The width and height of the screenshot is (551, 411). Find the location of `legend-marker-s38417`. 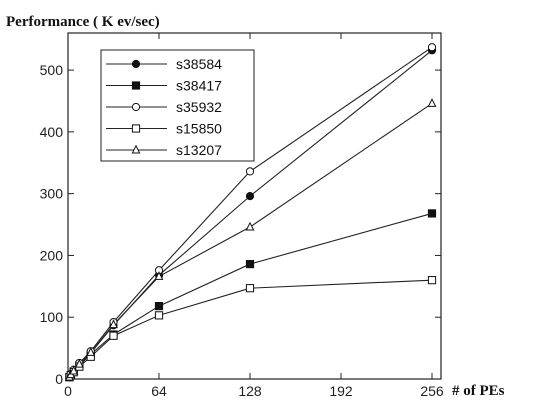

legend-marker-s38417 is located at coordinates (136, 85).